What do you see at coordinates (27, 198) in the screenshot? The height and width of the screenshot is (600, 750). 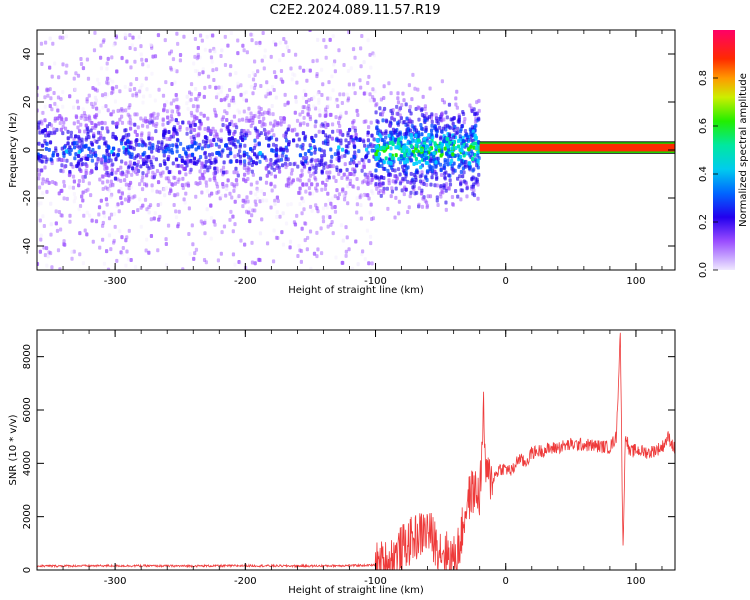 I see `spectrogram-y-tick-label: -20` at bounding box center [27, 198].